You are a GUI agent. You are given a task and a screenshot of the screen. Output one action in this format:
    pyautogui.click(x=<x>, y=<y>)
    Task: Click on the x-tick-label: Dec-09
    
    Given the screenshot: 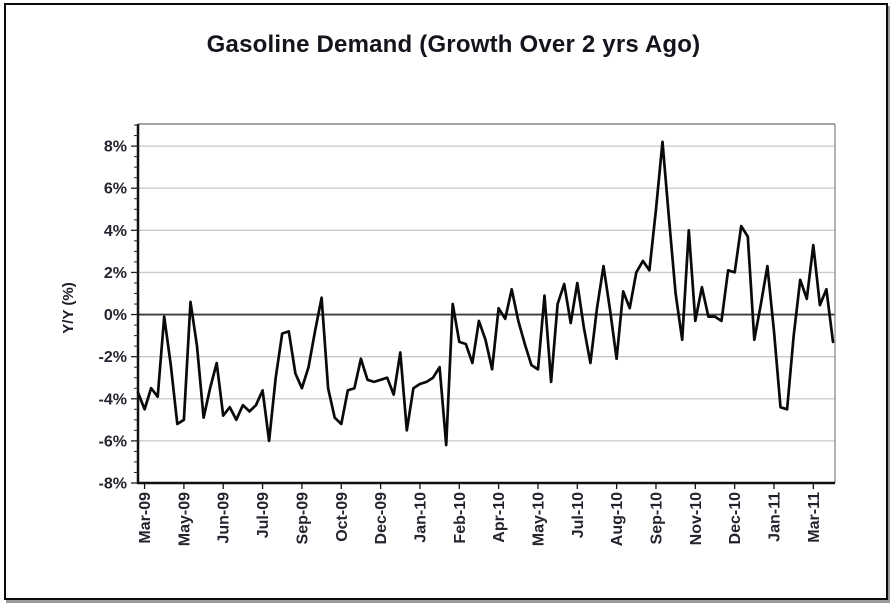 What is the action you would take?
    pyautogui.click(x=381, y=518)
    